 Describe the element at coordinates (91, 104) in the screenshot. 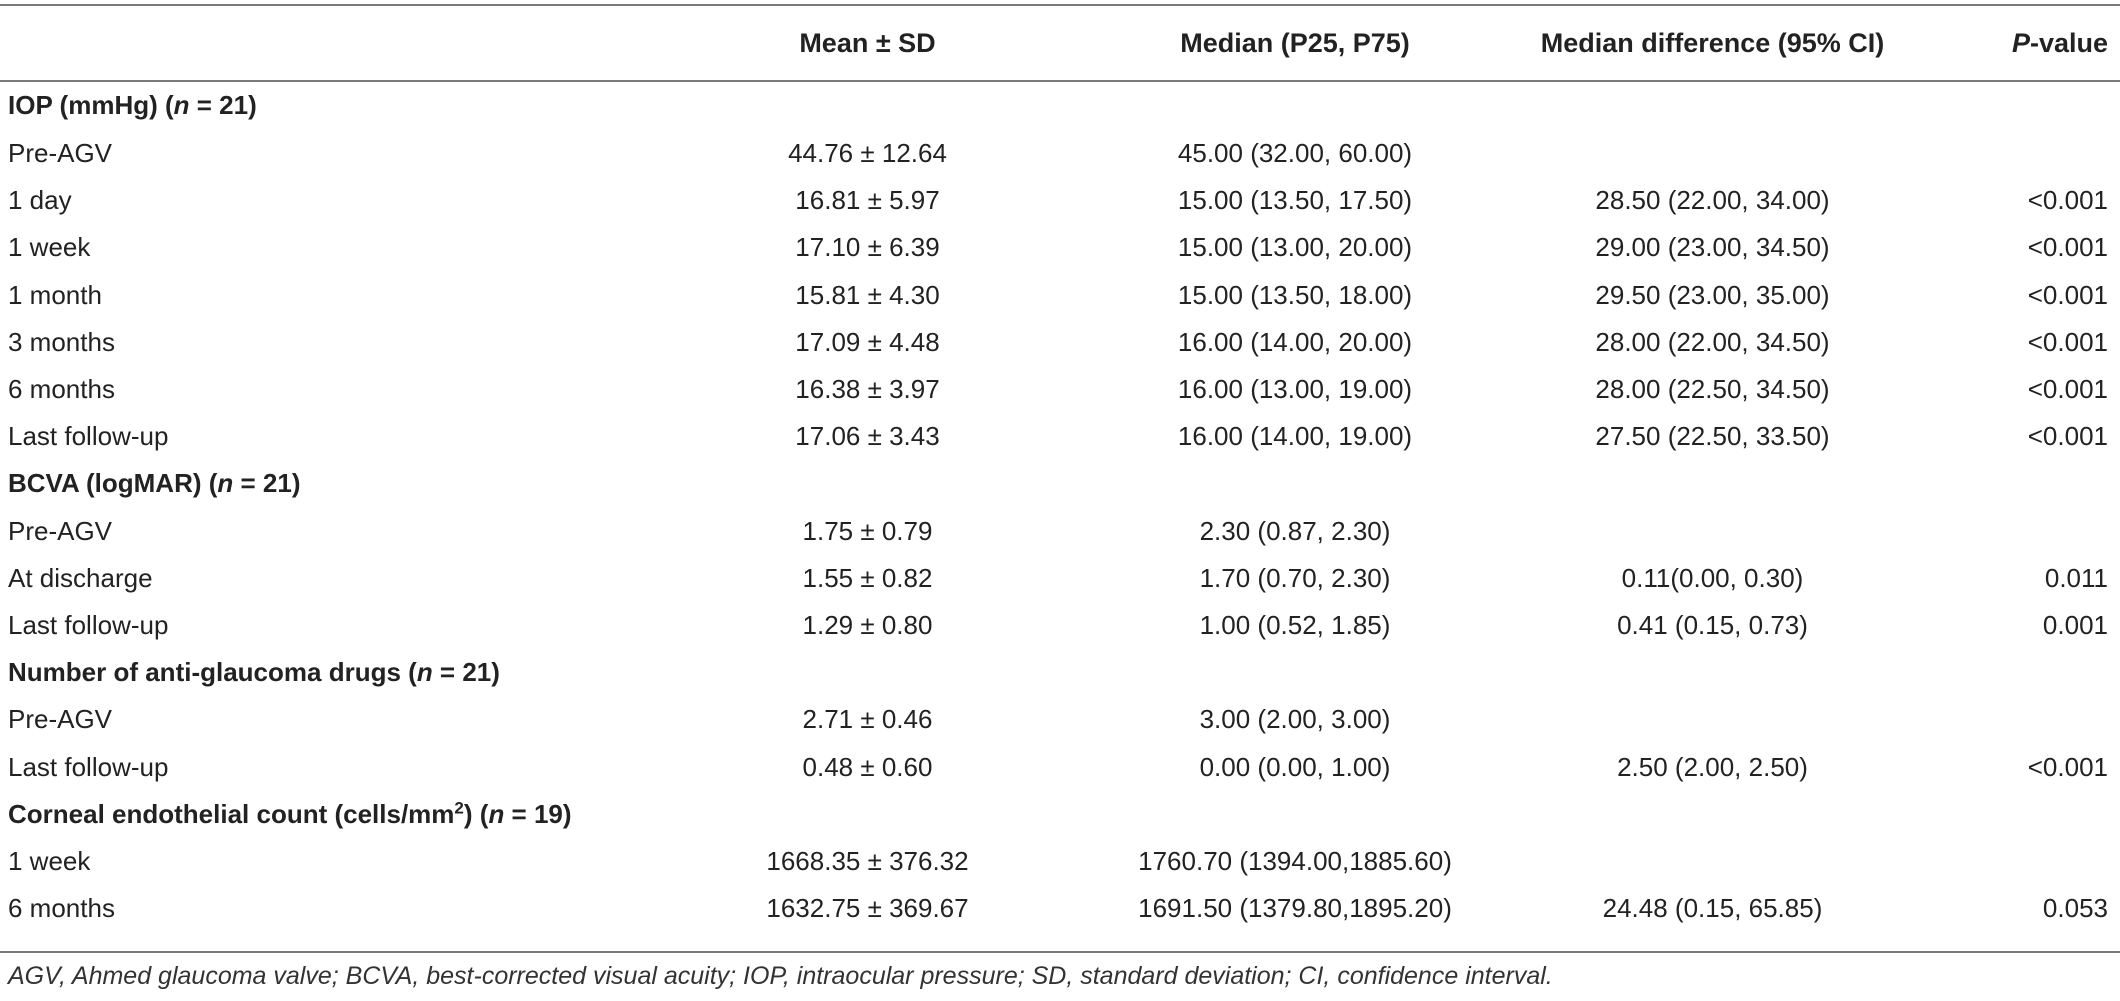

I see `section-title-text: IOP (mmHg) (` at that location.